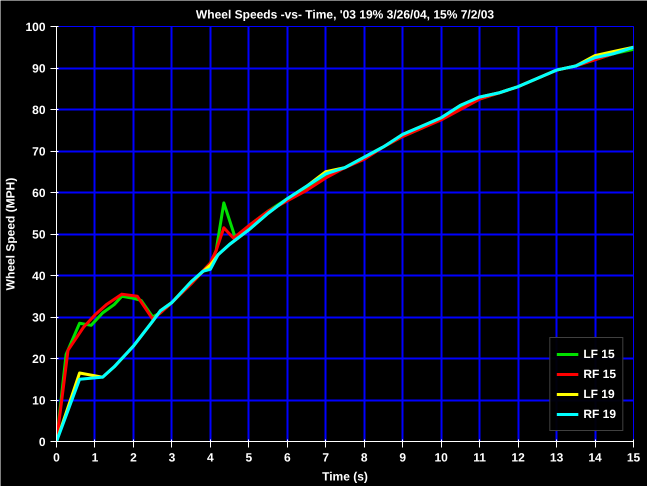  Describe the element at coordinates (134, 457) in the screenshot. I see `x-tick-label: 2` at that location.